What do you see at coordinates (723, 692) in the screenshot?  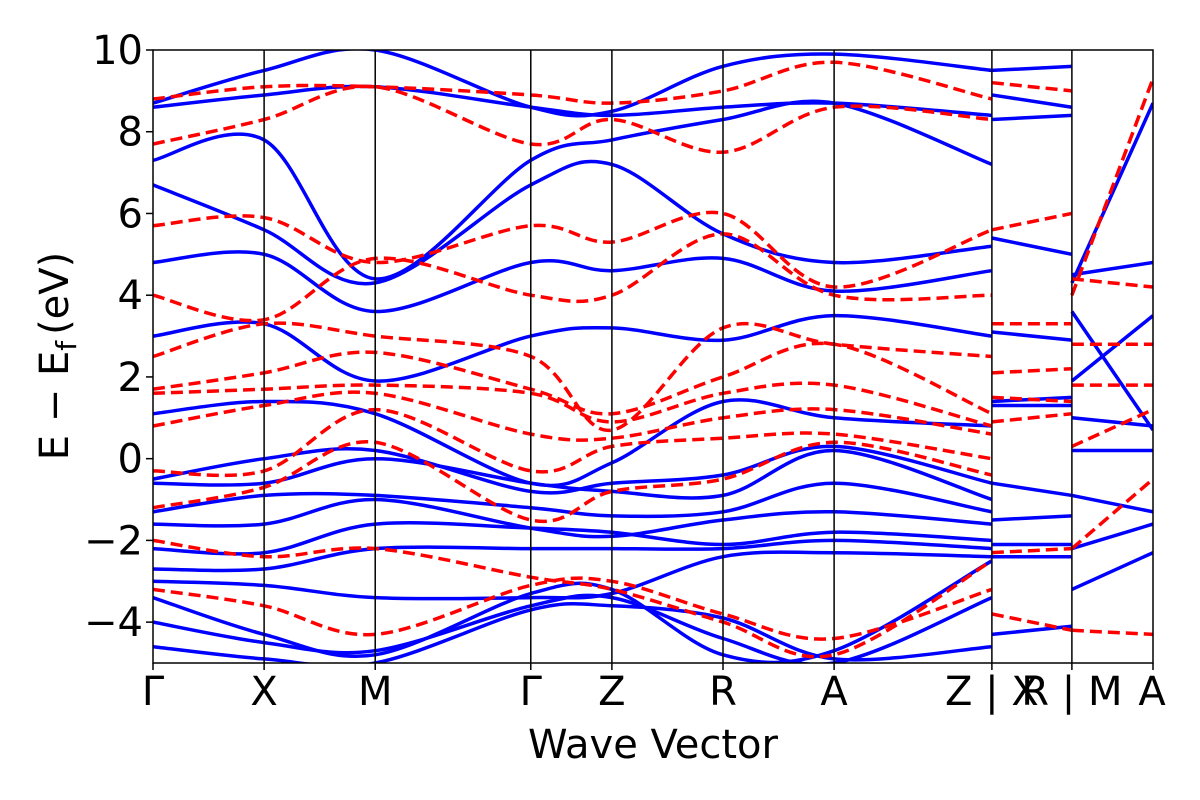 I see `x-tick-label-5: R` at bounding box center [723, 692].